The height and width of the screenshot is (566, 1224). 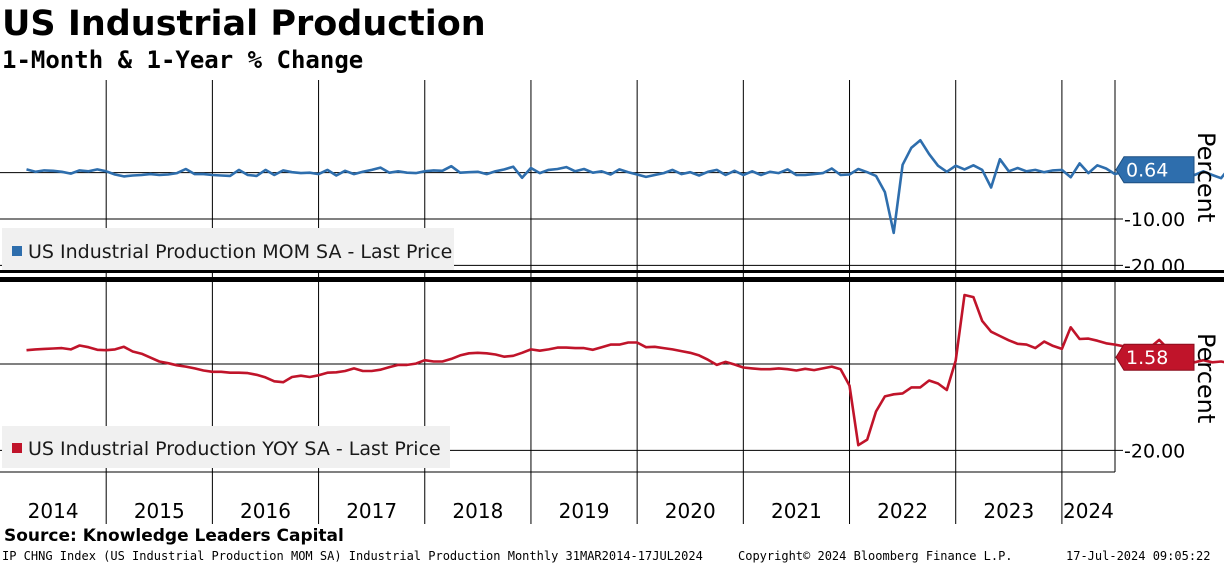 I want to click on mom-last-value-label: 0.64, so click(x=1147, y=171).